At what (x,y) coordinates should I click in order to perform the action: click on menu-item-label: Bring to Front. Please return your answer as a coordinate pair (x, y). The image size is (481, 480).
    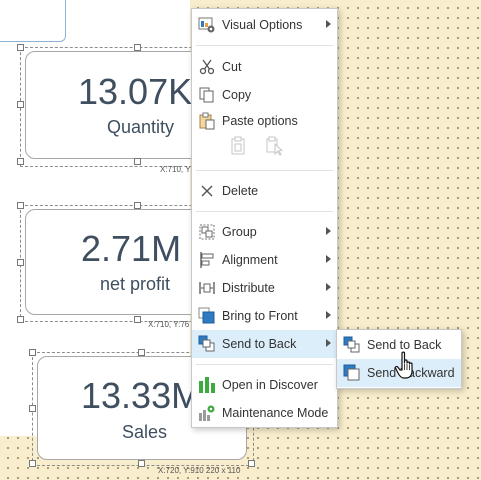
    Looking at the image, I should click on (260, 316).